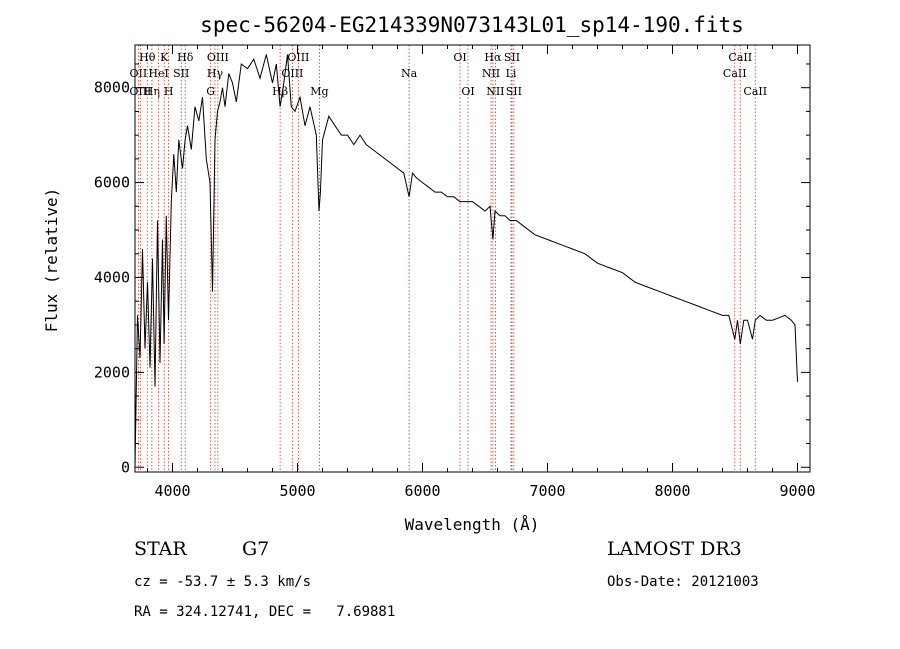  Describe the element at coordinates (265, 612) in the screenshot. I see `coordinates: RA = 324.12741, DEC = 7.69881` at that location.